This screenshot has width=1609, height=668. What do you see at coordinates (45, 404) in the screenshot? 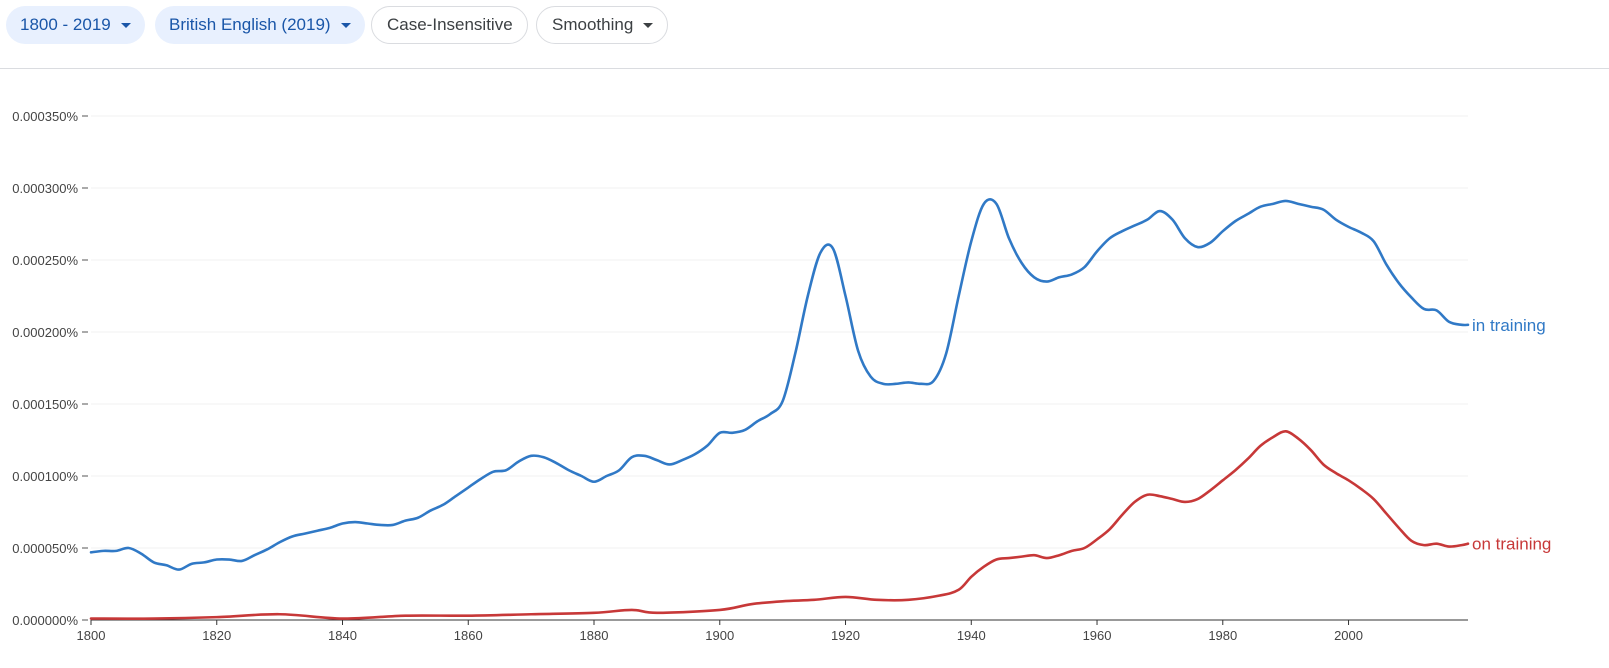
I see `y-tick-label: 0.000150%` at bounding box center [45, 404].